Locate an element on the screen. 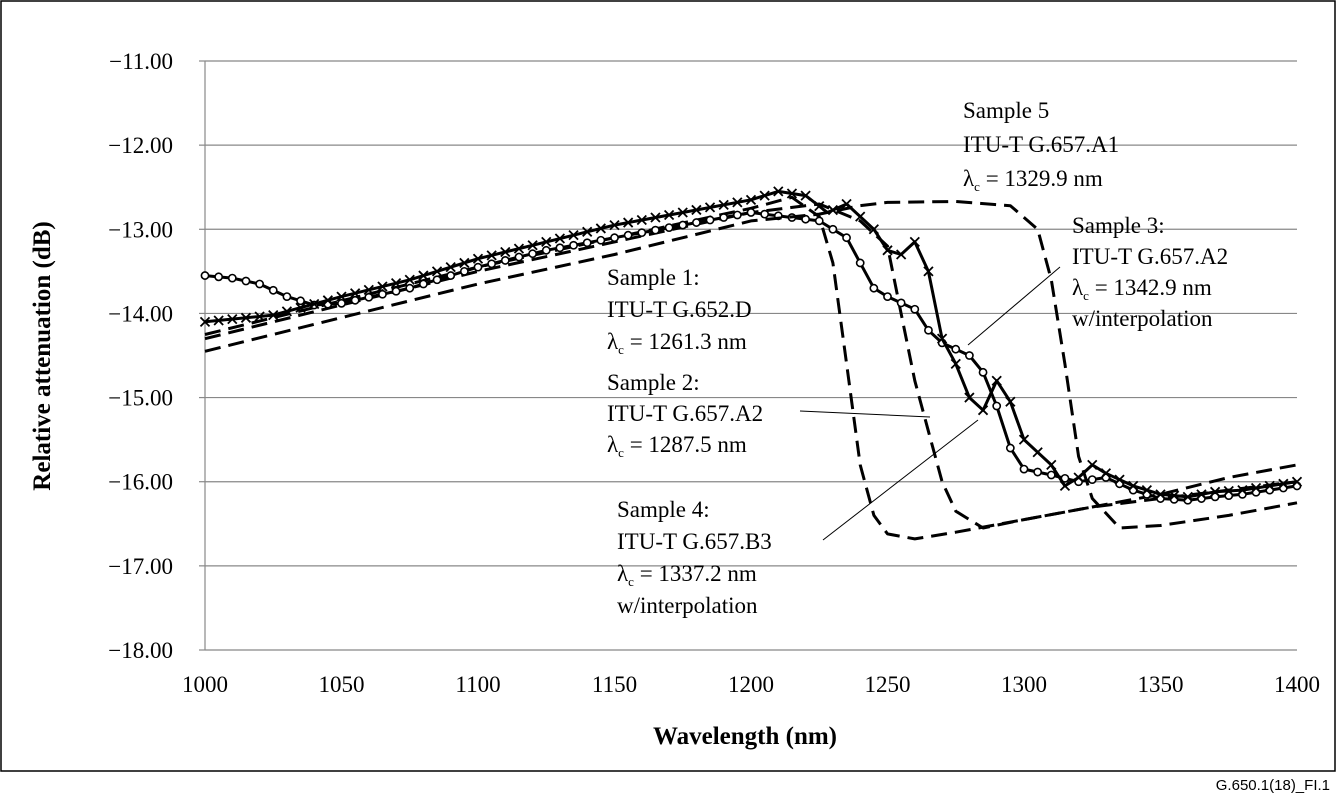 Image resolution: width=1336 pixels, height=798 pixels. y-tick-label: −17.00 is located at coordinates (140, 566).